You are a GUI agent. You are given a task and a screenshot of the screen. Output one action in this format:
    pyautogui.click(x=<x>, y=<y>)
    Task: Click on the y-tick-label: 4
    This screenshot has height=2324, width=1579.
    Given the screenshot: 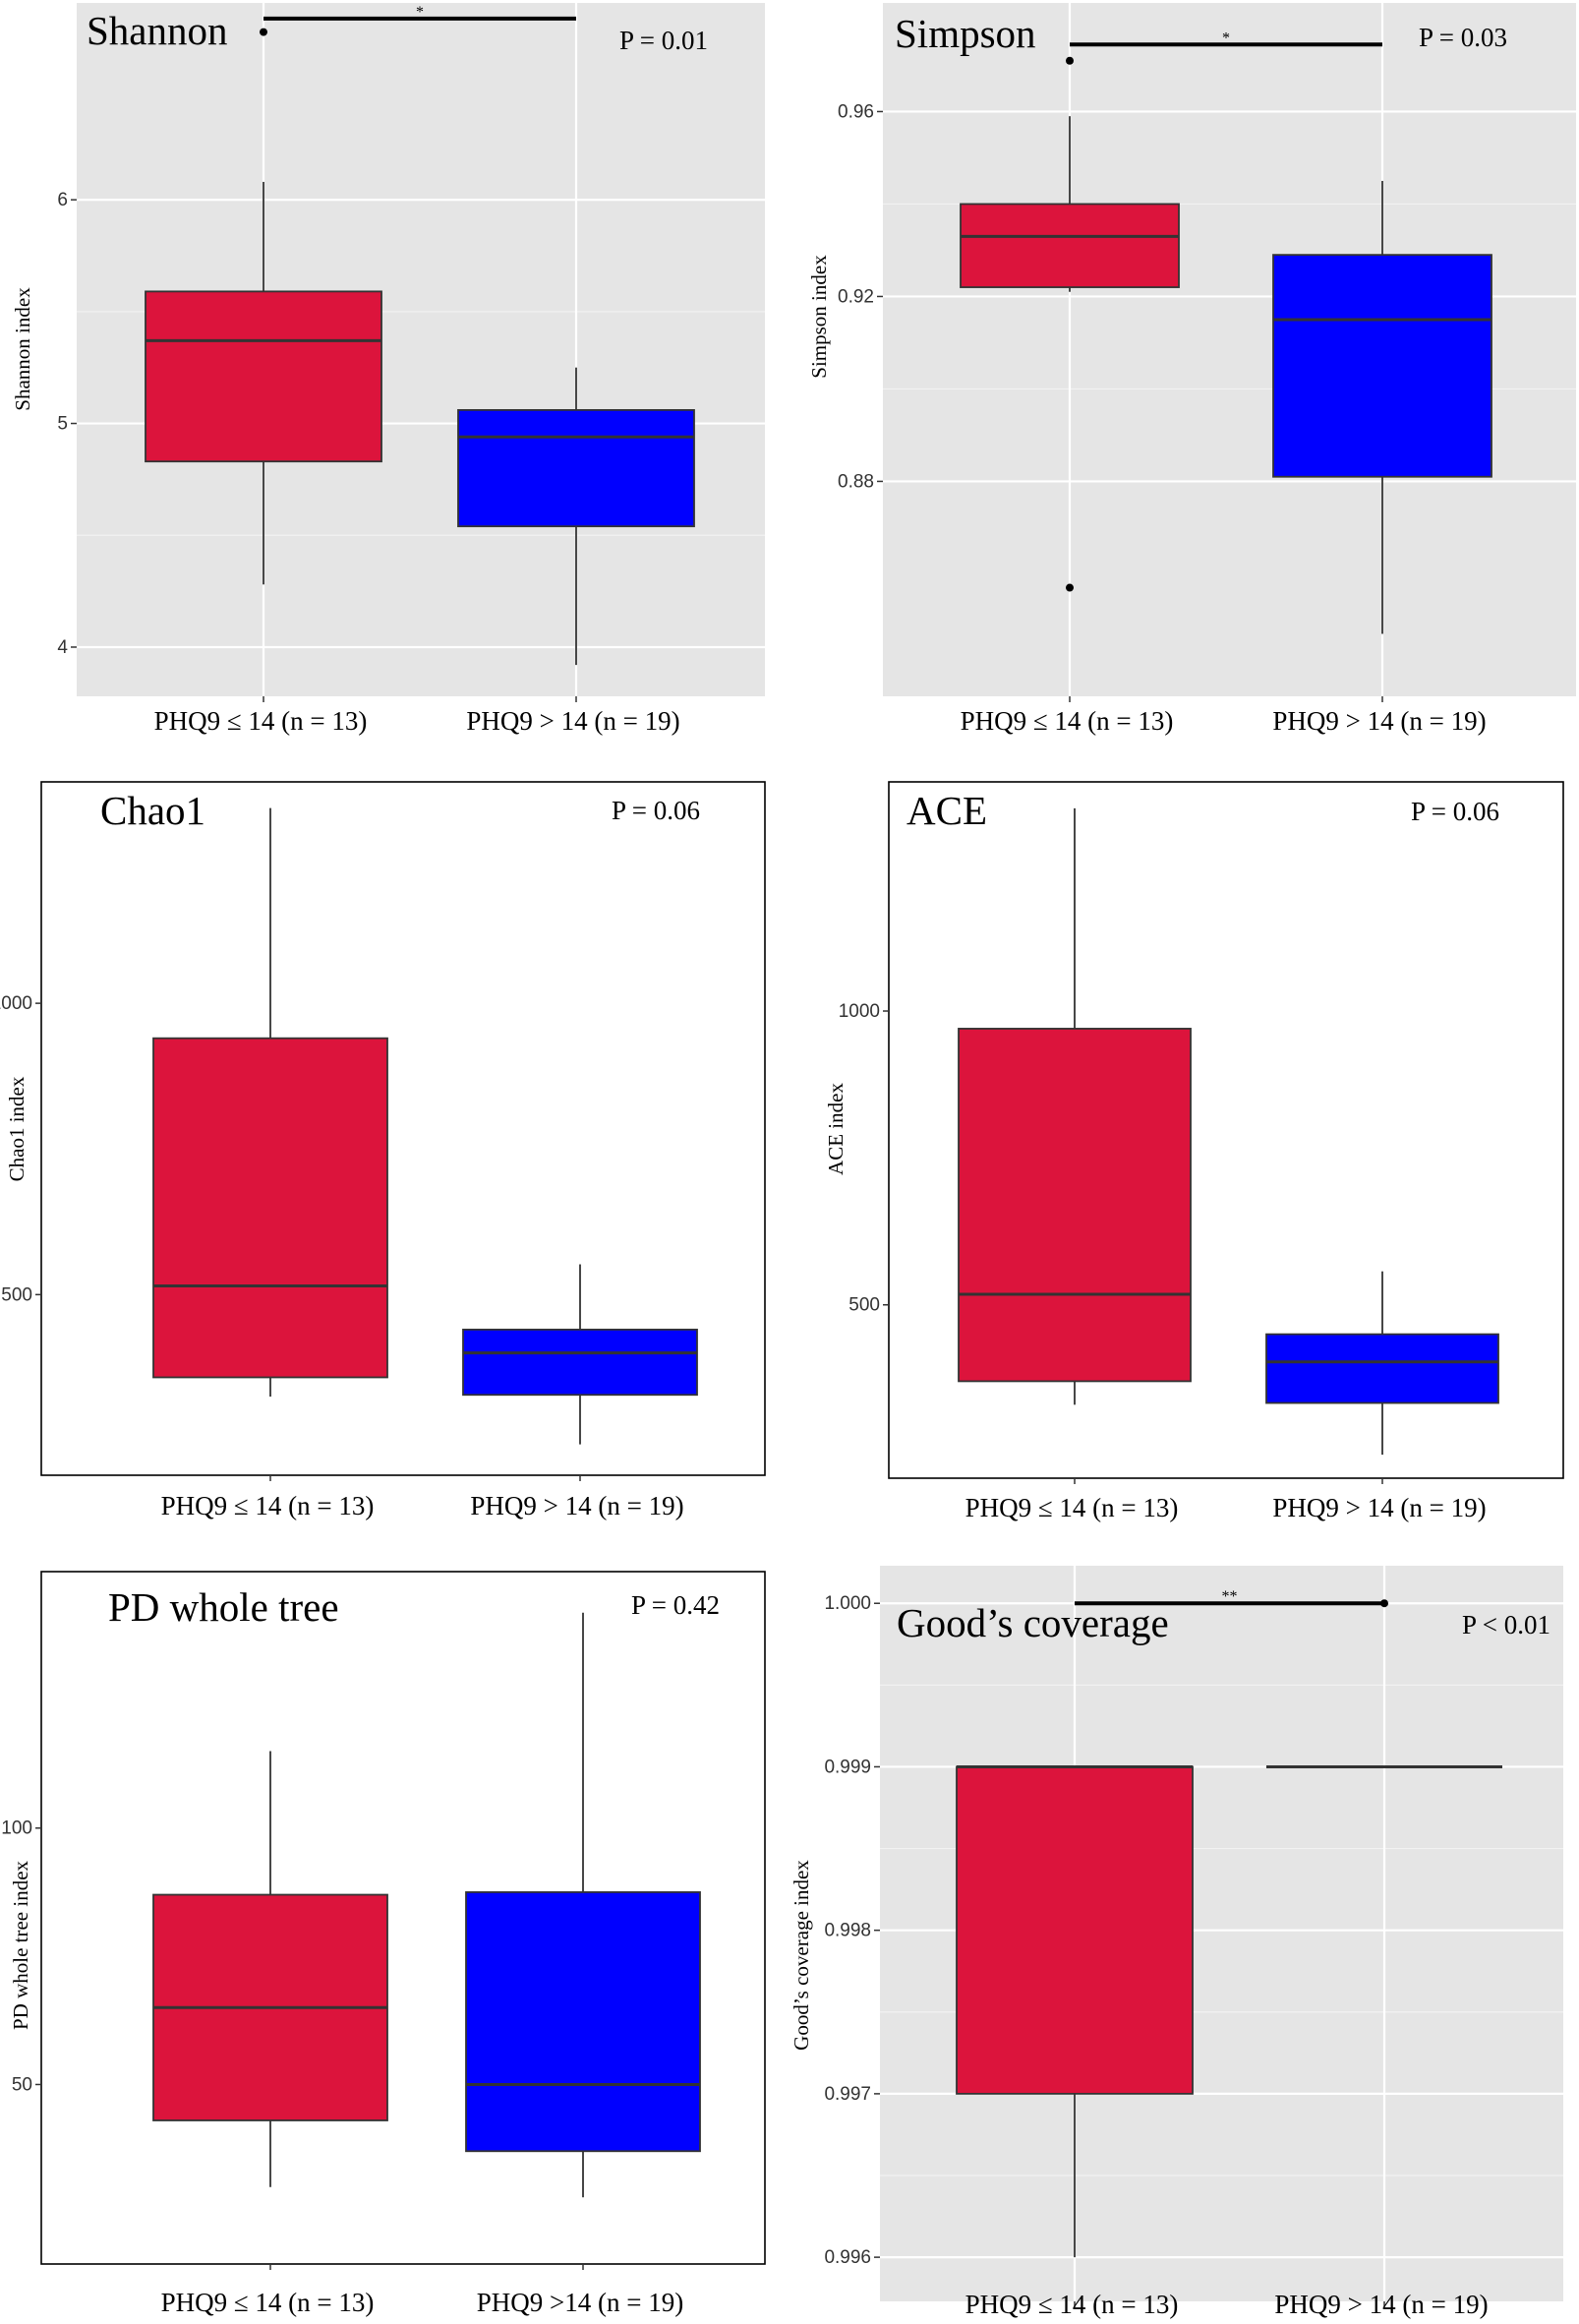 What is the action you would take?
    pyautogui.click(x=62, y=647)
    